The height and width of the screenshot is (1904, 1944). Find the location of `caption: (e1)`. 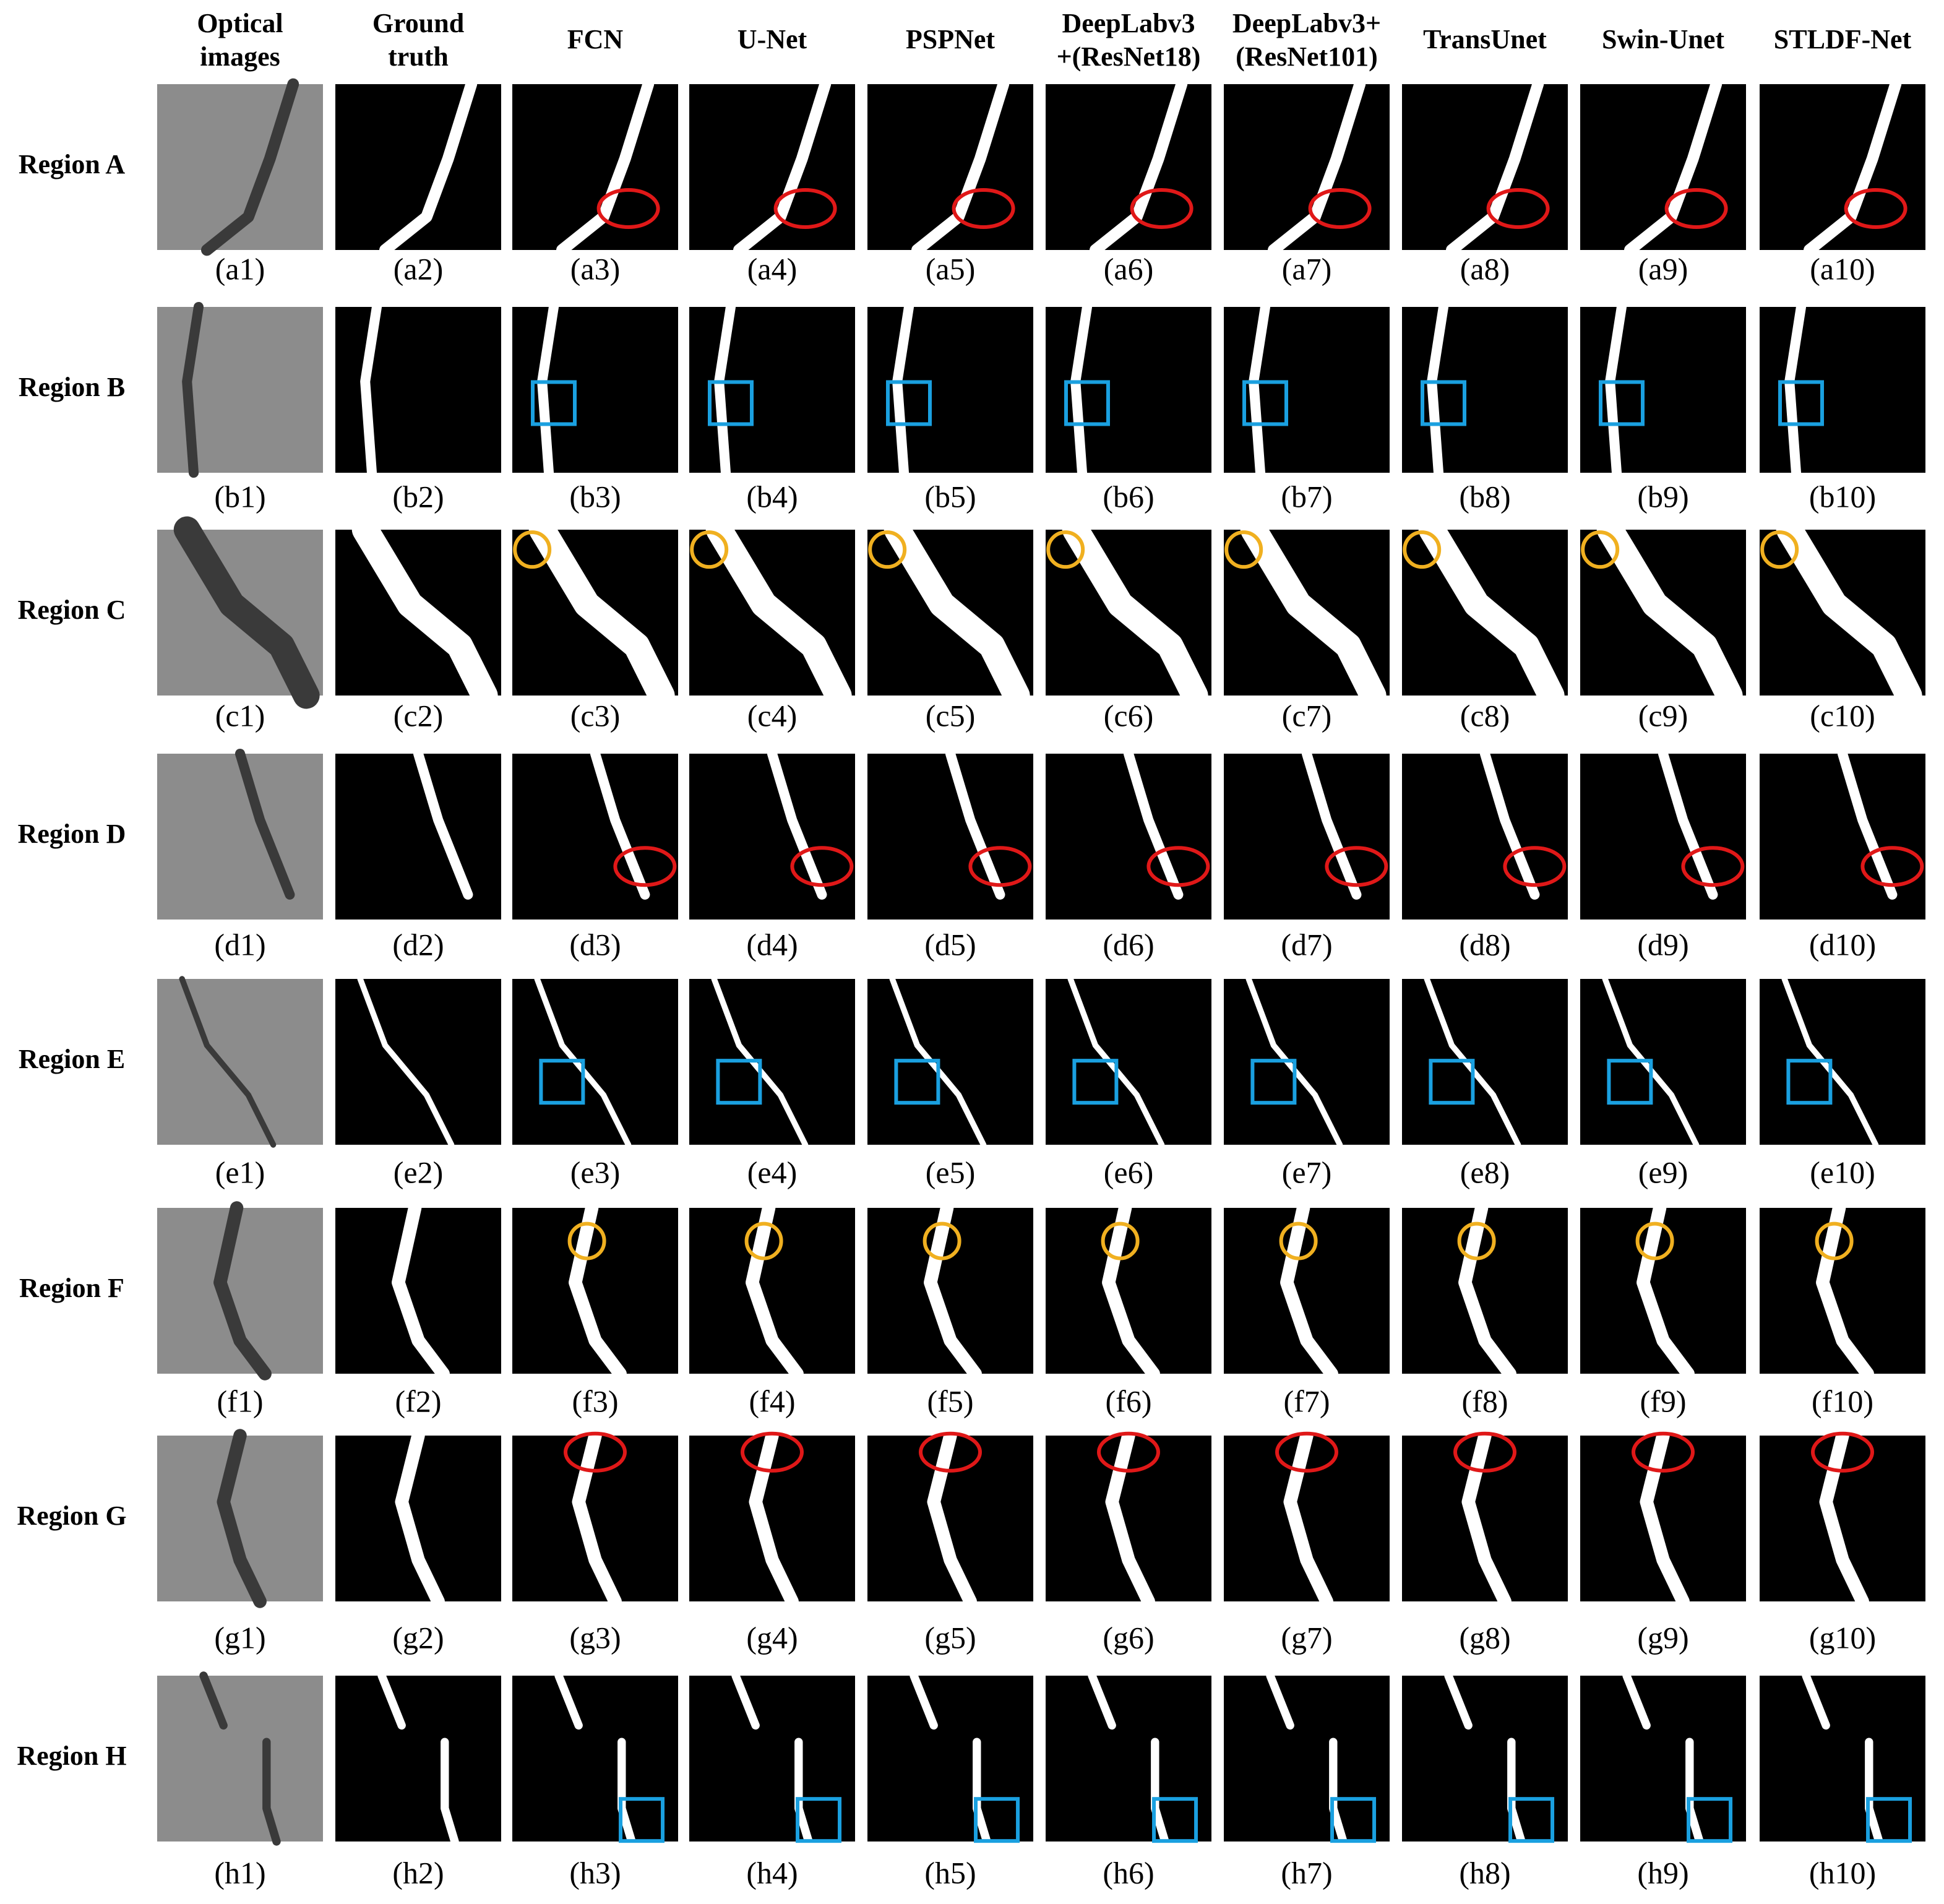

caption: (e1) is located at coordinates (240, 1172).